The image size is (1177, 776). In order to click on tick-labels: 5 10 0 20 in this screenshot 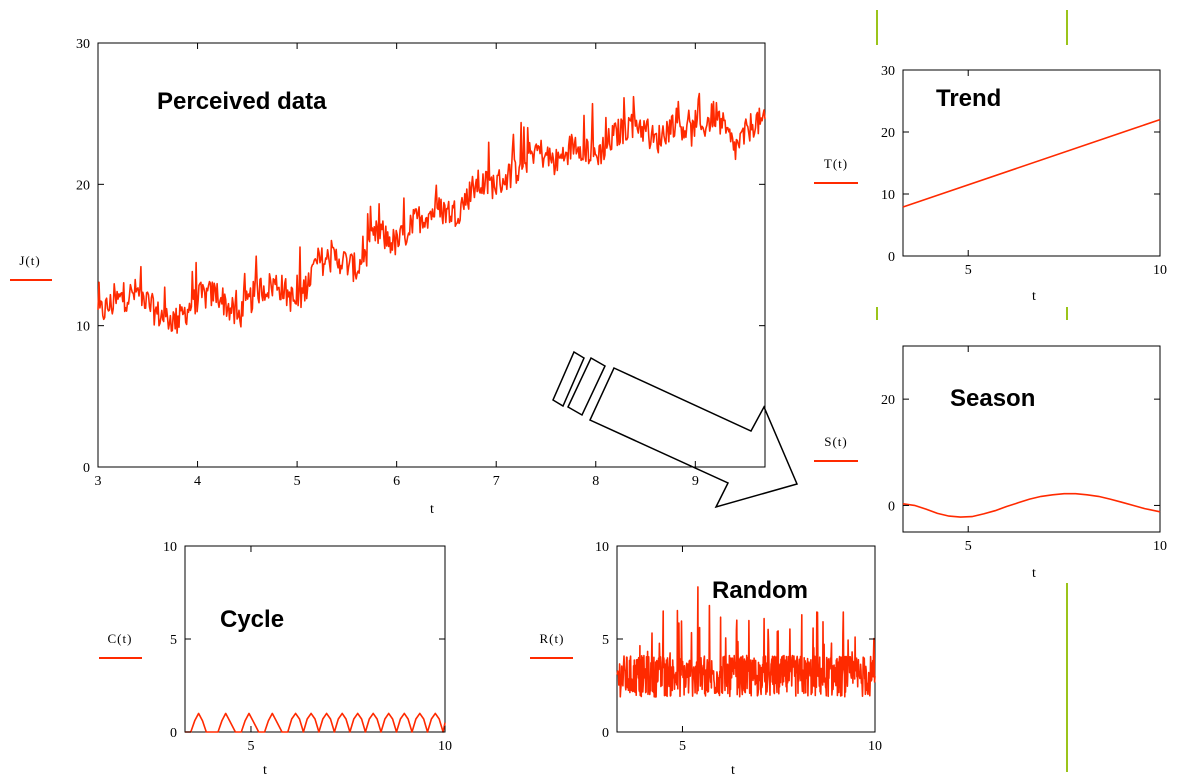, I will do `click(1024, 450)`.